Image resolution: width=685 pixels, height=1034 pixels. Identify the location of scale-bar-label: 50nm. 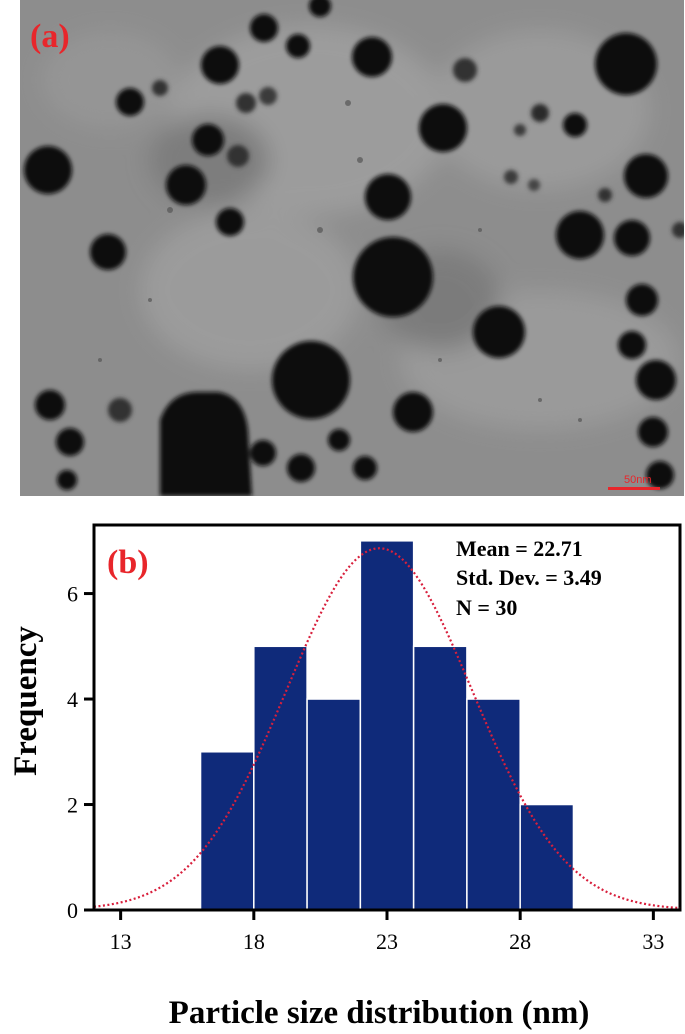
(638, 480).